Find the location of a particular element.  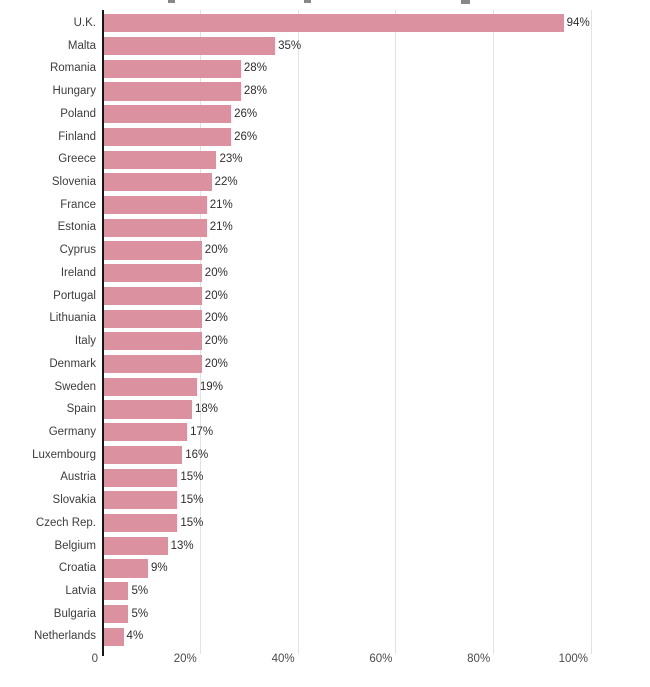

value-label: 18% is located at coordinates (207, 409).